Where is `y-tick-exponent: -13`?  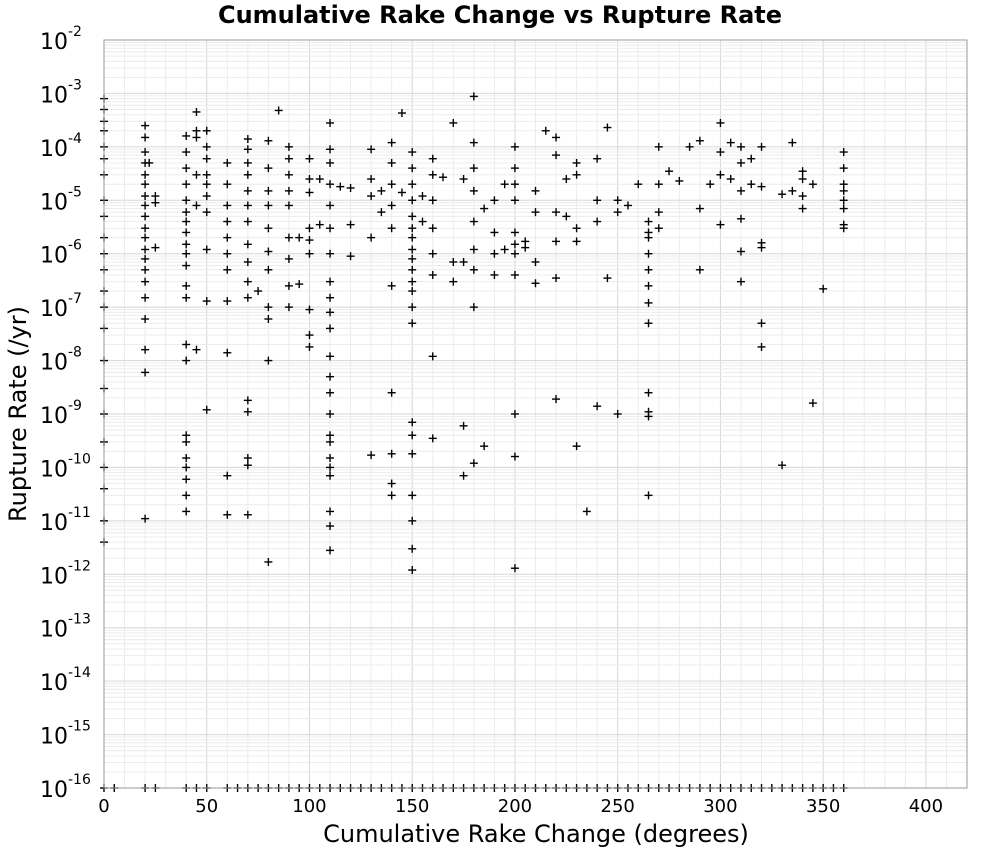 y-tick-exponent: -13 is located at coordinates (79, 620).